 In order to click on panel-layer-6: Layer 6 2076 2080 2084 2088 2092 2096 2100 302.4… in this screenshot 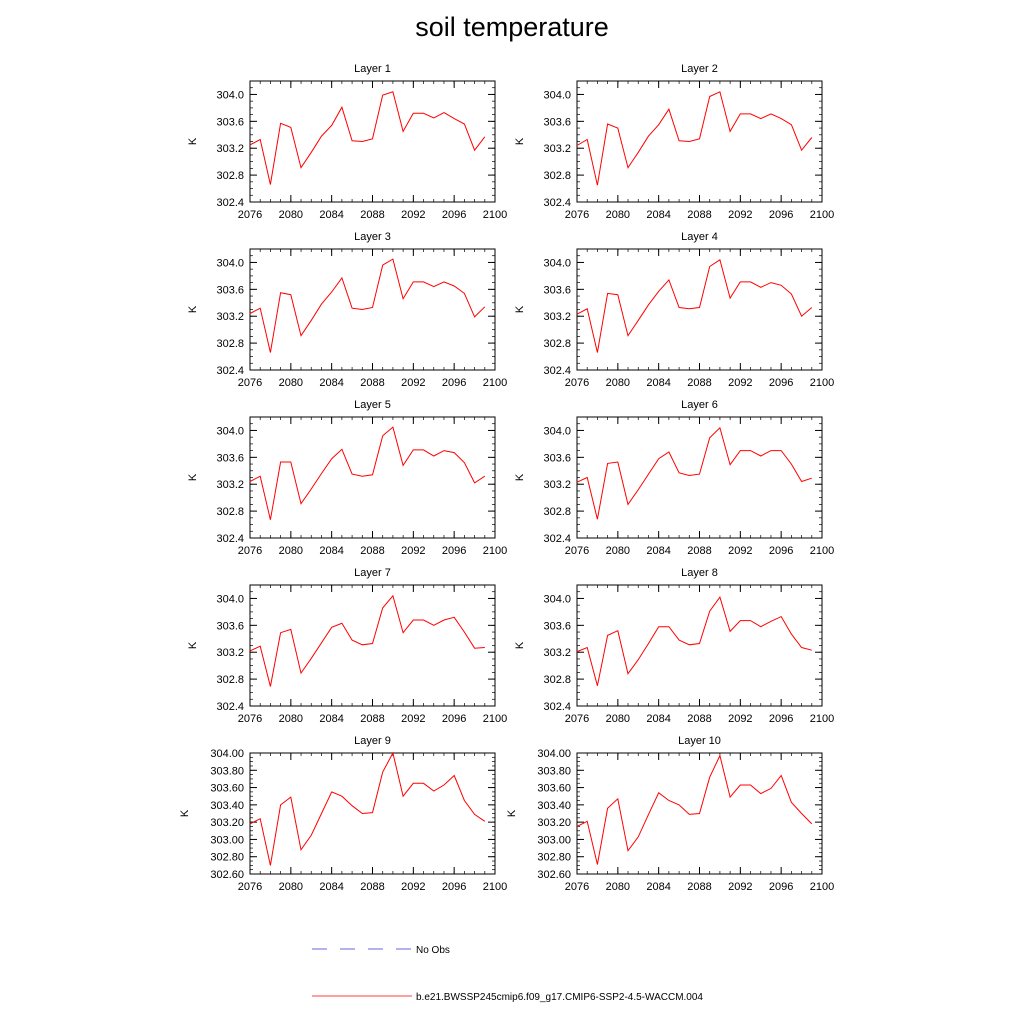, I will do `click(674, 478)`.